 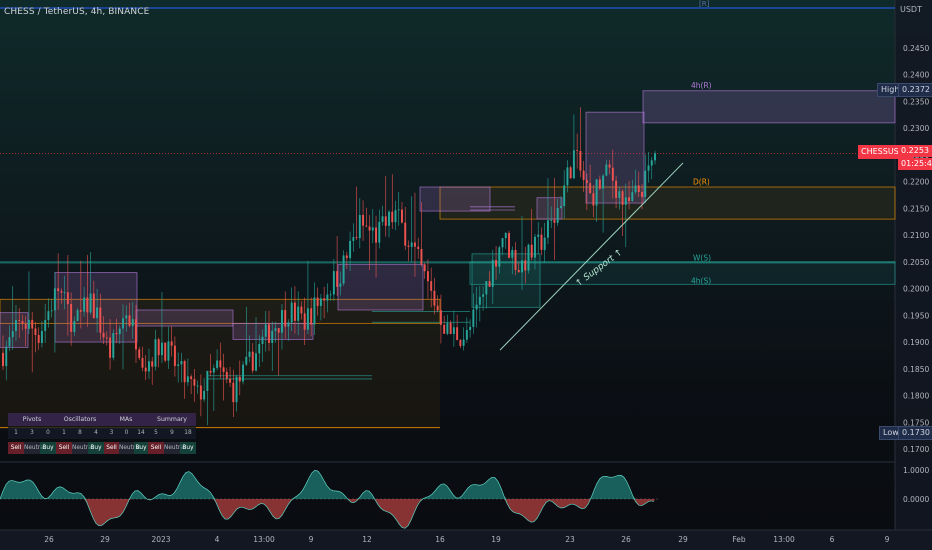 What do you see at coordinates (916, 101) in the screenshot?
I see `price-tick-label: 0.2350` at bounding box center [916, 101].